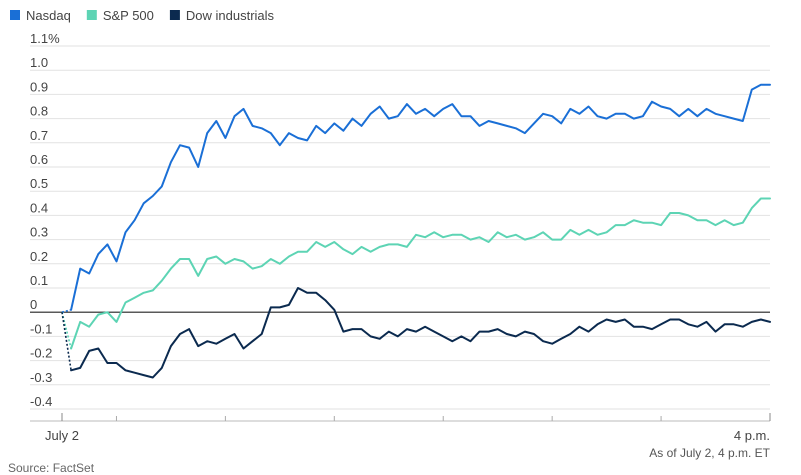 Image resolution: width=801 pixels, height=475 pixels. What do you see at coordinates (33, 304) in the screenshot?
I see `y-tick-label: 0` at bounding box center [33, 304].